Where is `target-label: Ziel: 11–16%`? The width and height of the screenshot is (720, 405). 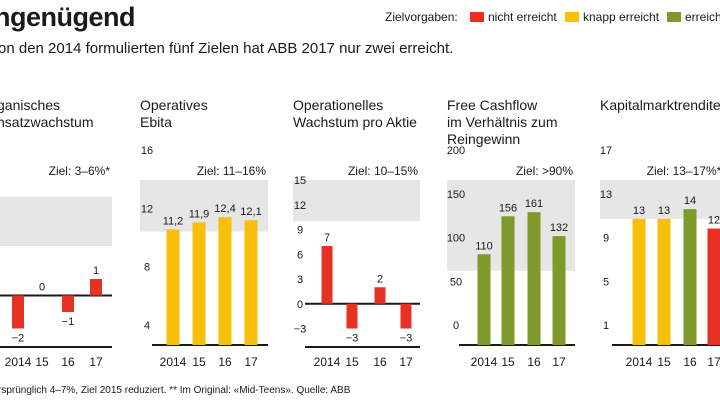 target-label: Ziel: 11–16% is located at coordinates (231, 171).